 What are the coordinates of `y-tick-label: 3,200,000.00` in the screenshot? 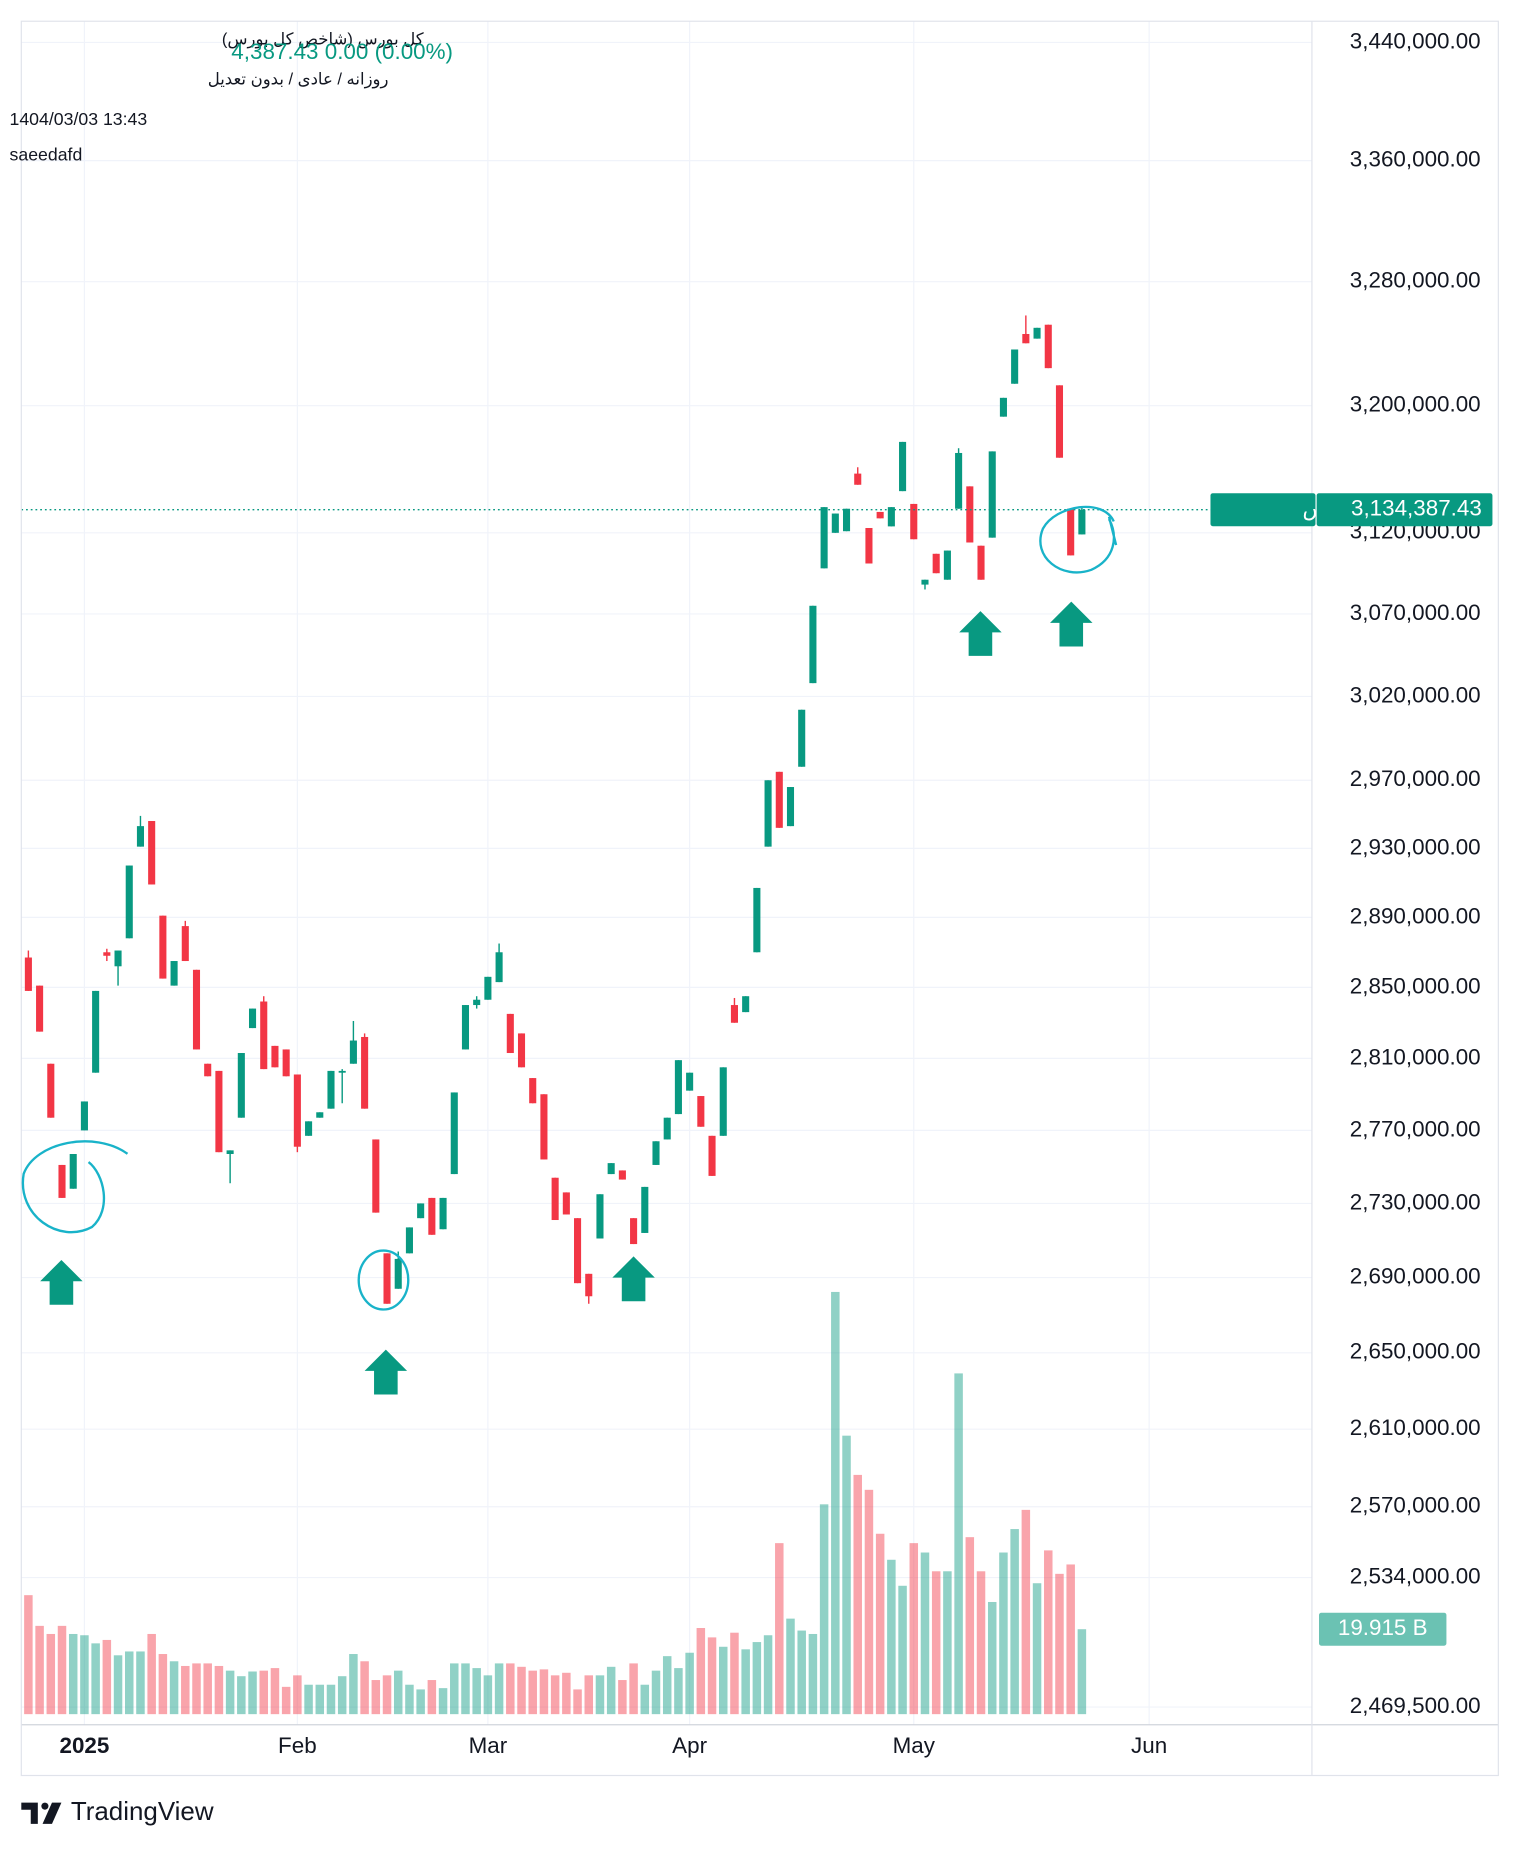 It's located at (1415, 404).